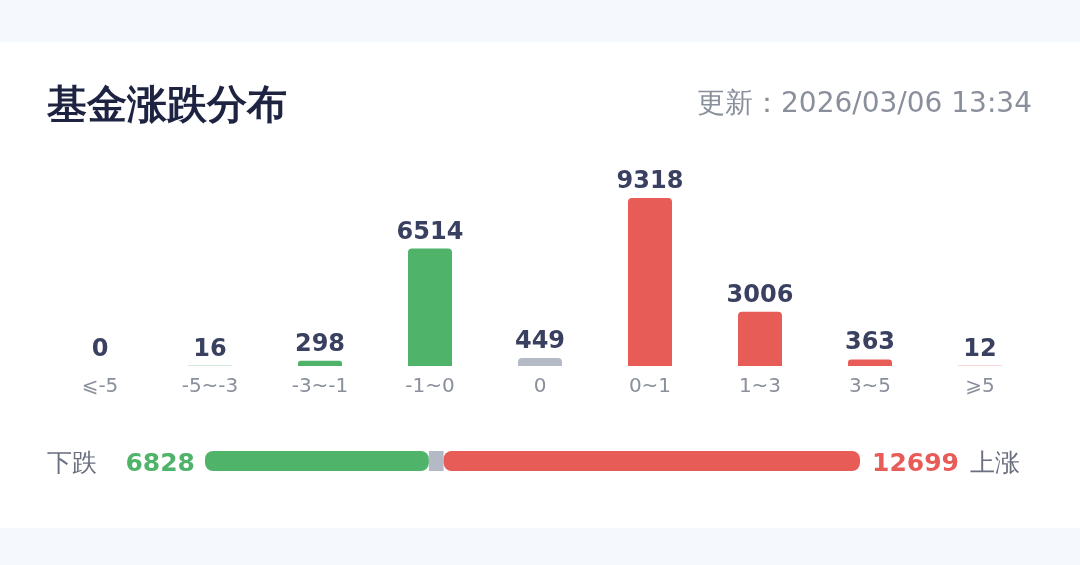  Describe the element at coordinates (160, 462) in the screenshot. I see `value-left: 6828` at that location.